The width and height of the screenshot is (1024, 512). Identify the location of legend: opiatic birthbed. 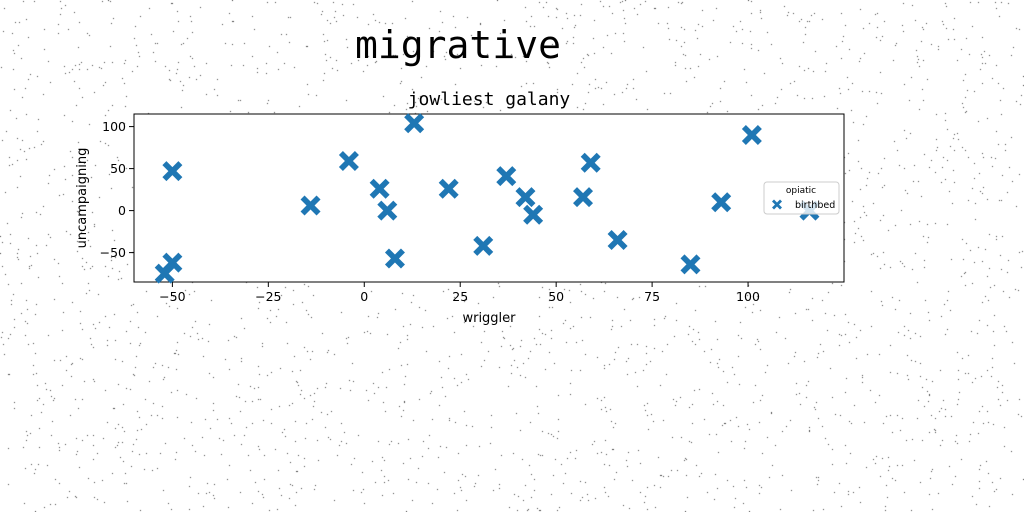
(801, 198).